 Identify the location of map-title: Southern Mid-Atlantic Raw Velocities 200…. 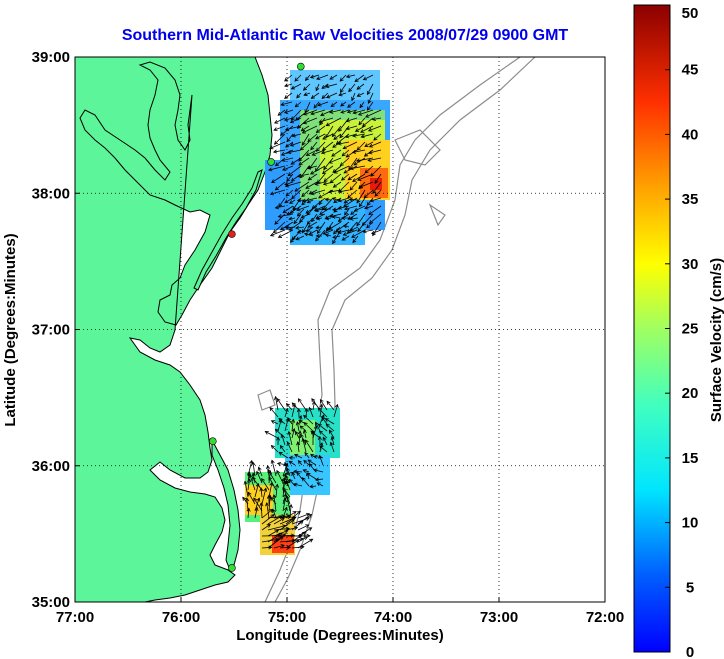
(345, 35).